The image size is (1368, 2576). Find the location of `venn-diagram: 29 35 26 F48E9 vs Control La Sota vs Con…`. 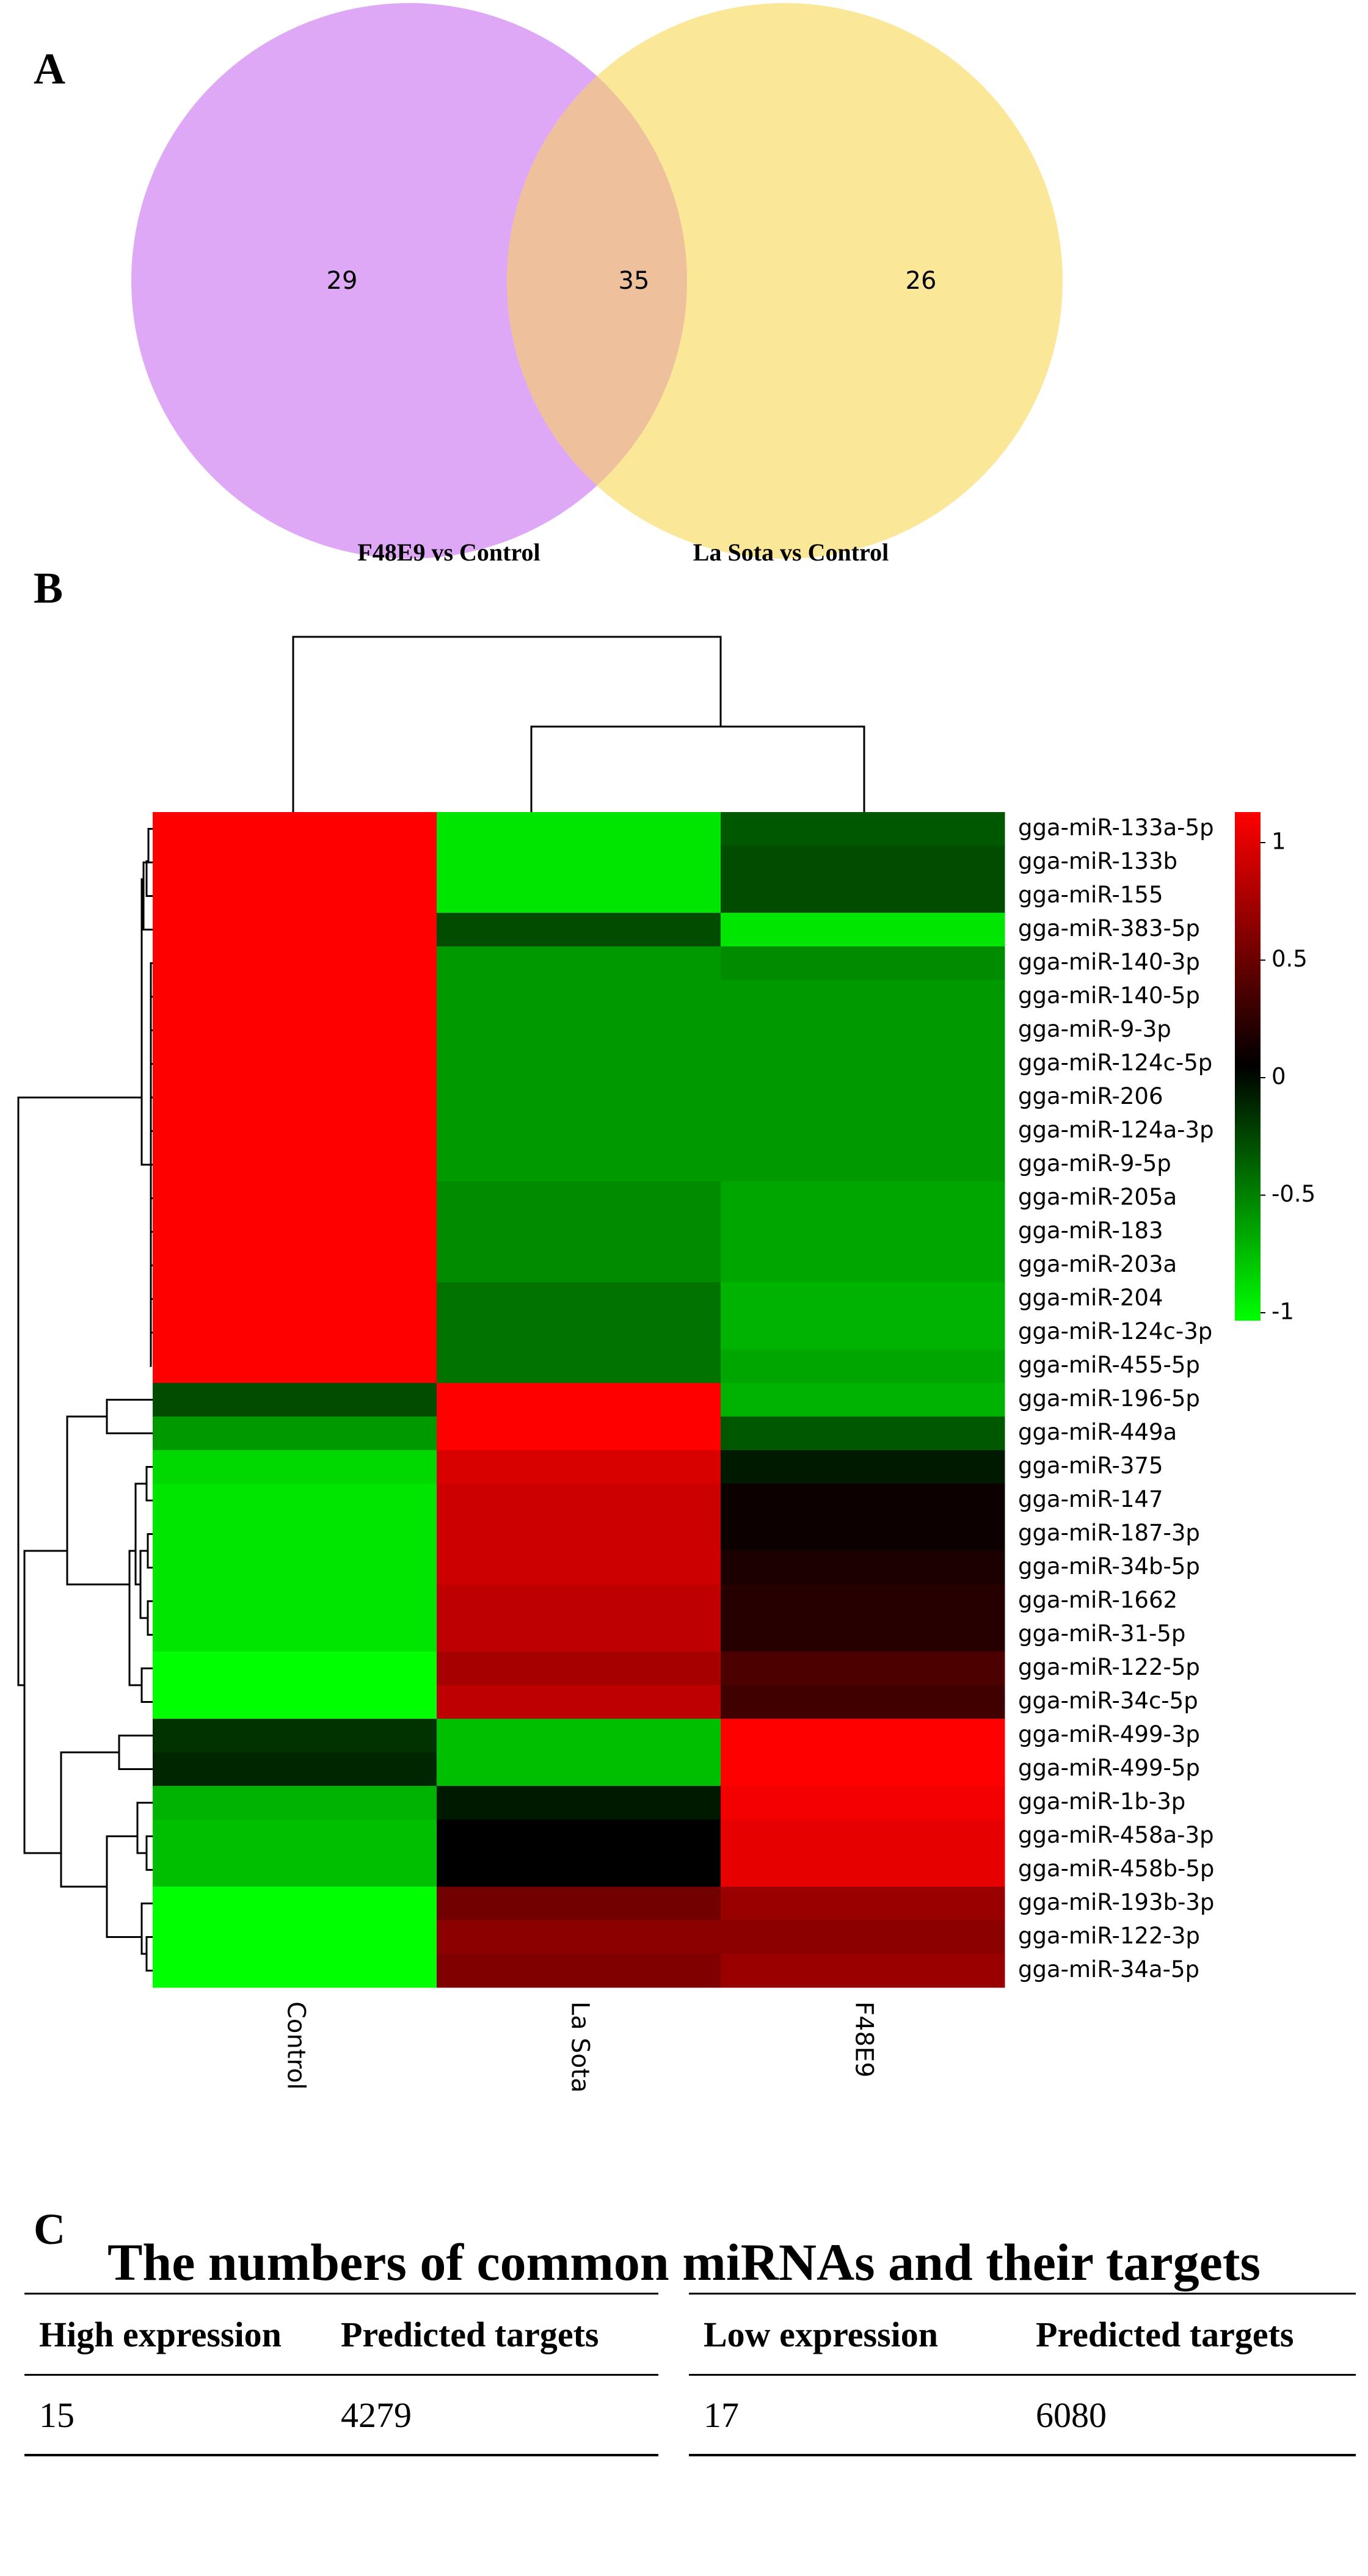

venn-diagram: 29 35 26 F48E9 vs Control La Sota vs Con… is located at coordinates (597, 284).